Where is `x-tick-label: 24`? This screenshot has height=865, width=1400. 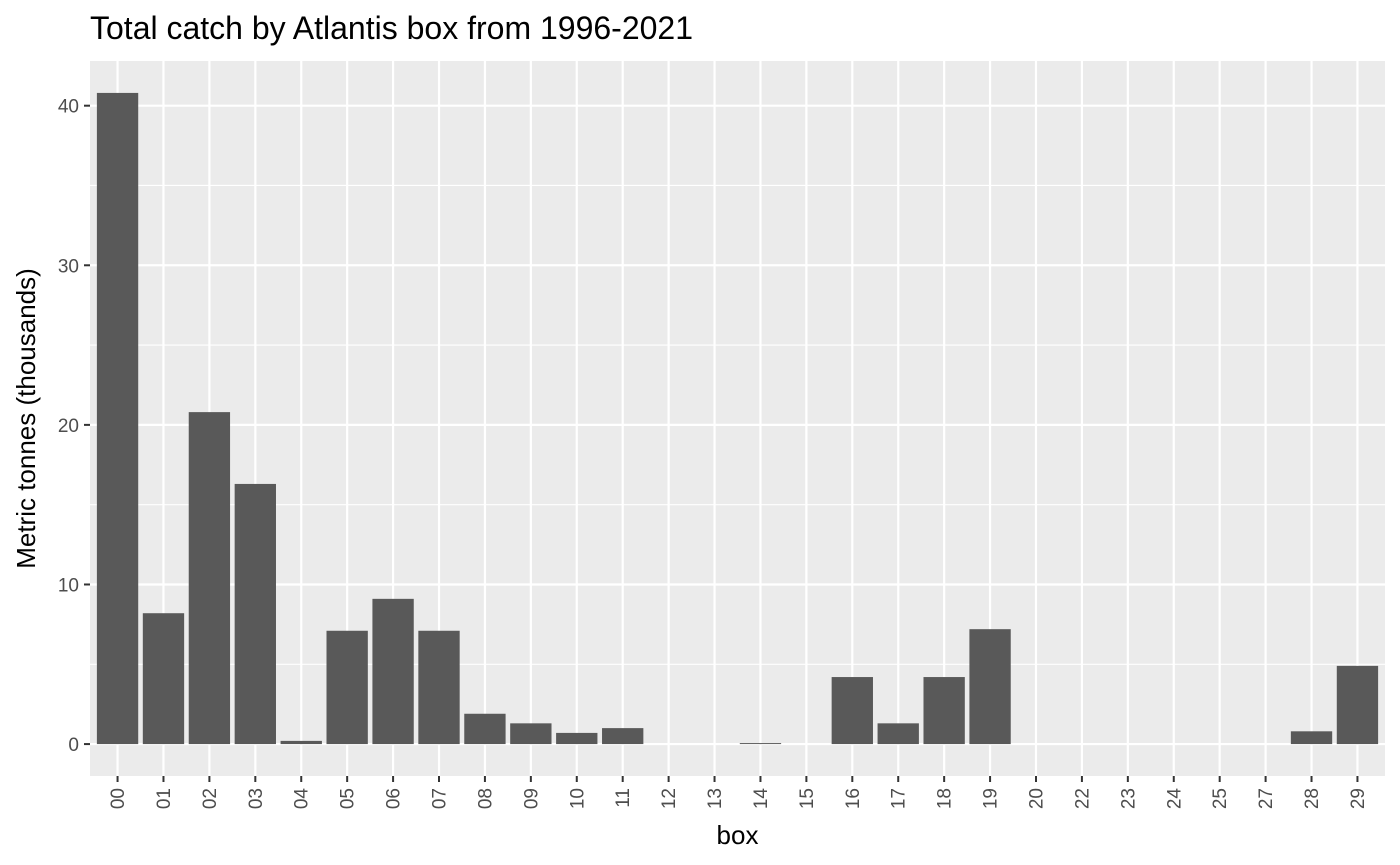
x-tick-label: 24 is located at coordinates (1174, 799).